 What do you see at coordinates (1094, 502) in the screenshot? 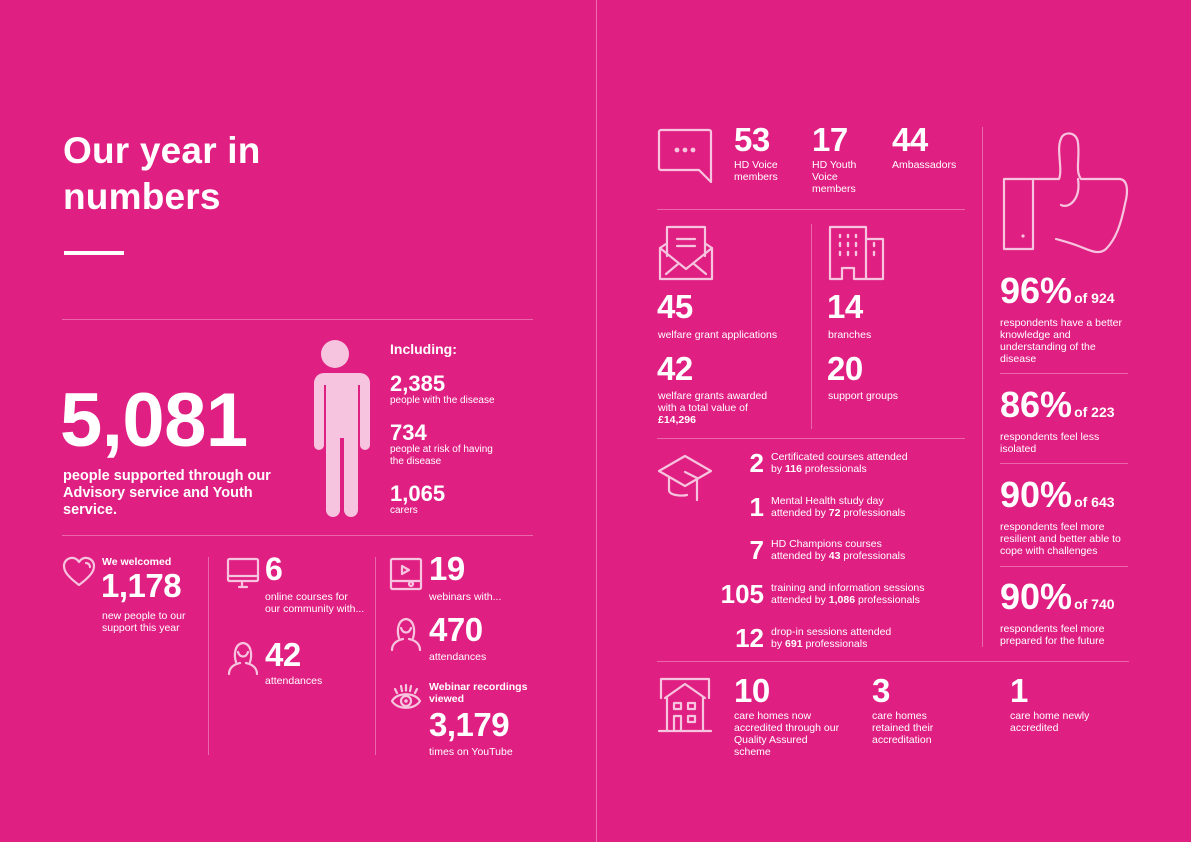
I see `survey-count: of 643` at bounding box center [1094, 502].